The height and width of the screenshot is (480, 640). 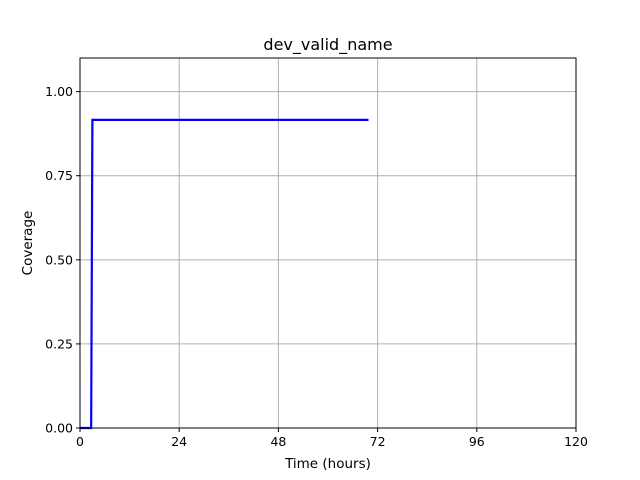 I want to click on x-tick-label: 48, so click(x=278, y=441).